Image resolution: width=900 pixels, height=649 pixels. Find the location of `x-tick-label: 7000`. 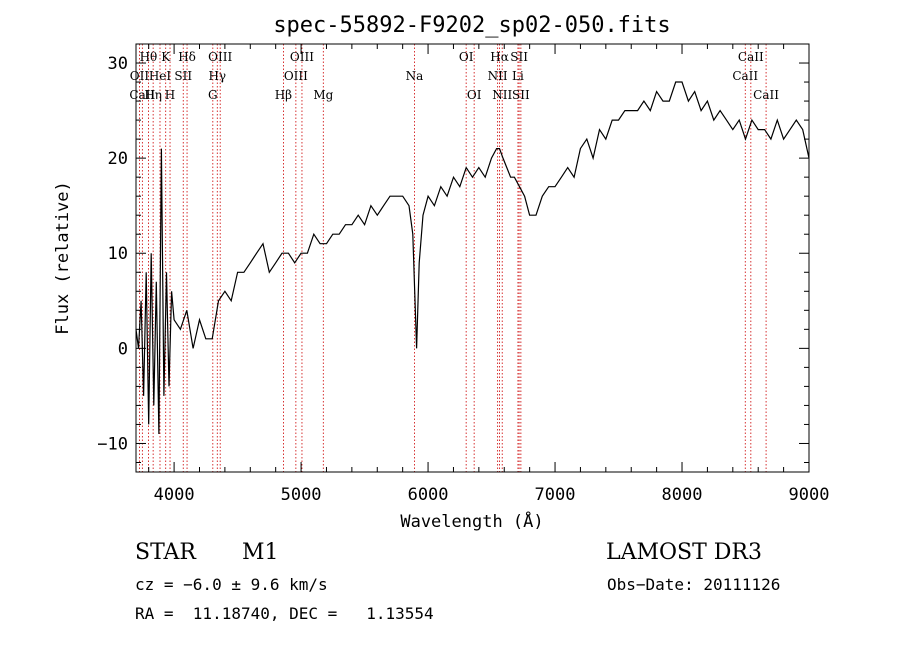

x-tick-label: 7000 is located at coordinates (555, 495).